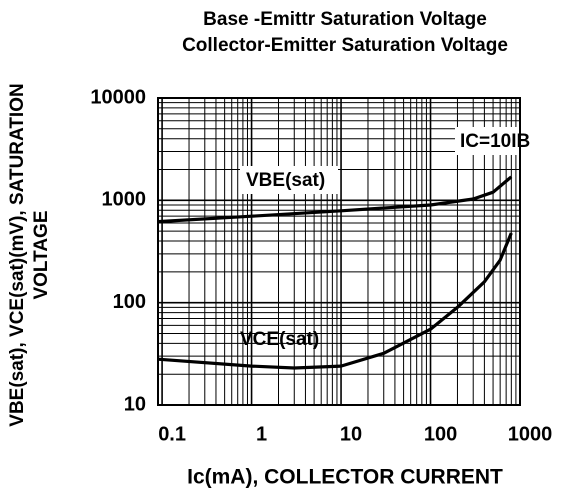 The width and height of the screenshot is (563, 498). What do you see at coordinates (124, 200) in the screenshot?
I see `y-tick-label: 1000` at bounding box center [124, 200].